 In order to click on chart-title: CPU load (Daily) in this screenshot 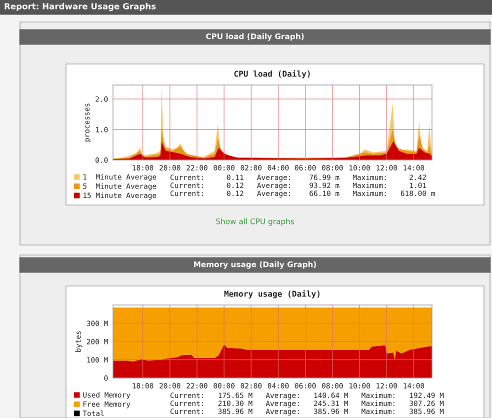, I will do `click(272, 74)`.